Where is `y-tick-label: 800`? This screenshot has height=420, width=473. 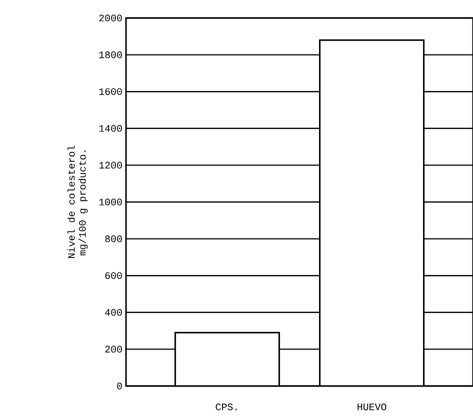 y-tick-label: 800 is located at coordinates (113, 238).